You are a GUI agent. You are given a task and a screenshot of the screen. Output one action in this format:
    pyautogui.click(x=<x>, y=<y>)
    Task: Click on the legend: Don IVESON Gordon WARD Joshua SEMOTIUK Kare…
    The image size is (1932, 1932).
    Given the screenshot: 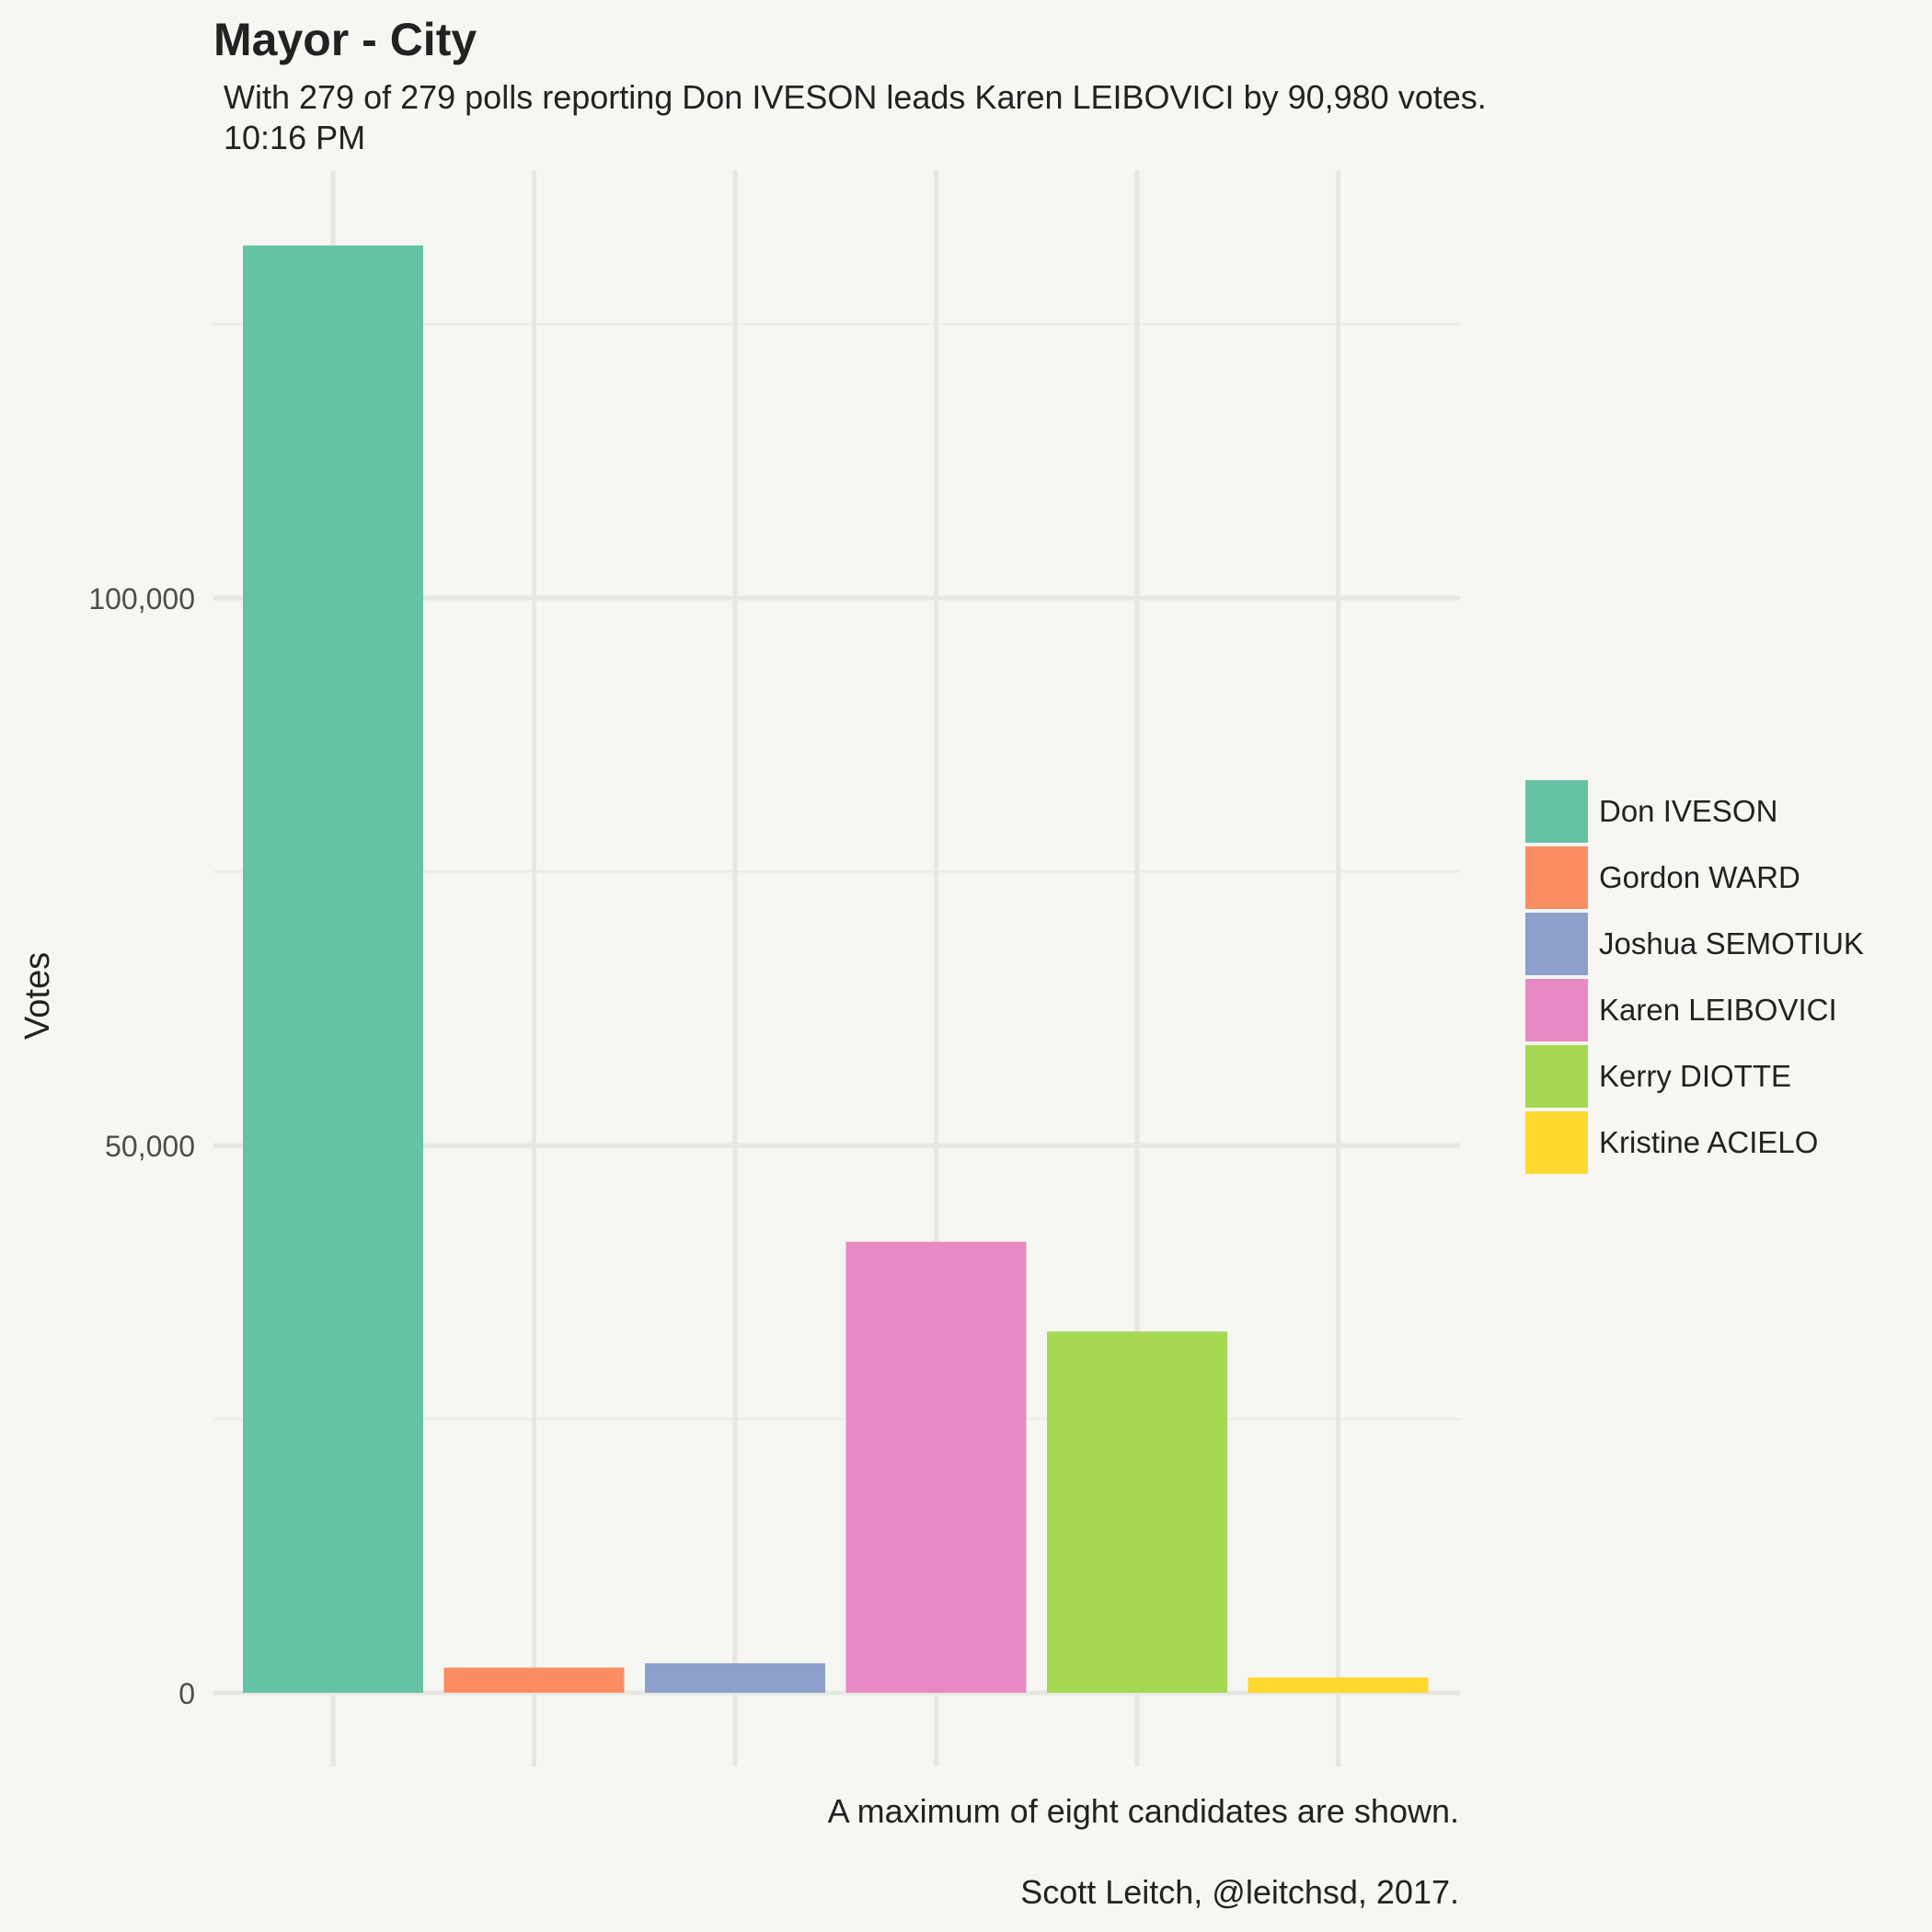 What is the action you would take?
    pyautogui.click(x=1694, y=977)
    